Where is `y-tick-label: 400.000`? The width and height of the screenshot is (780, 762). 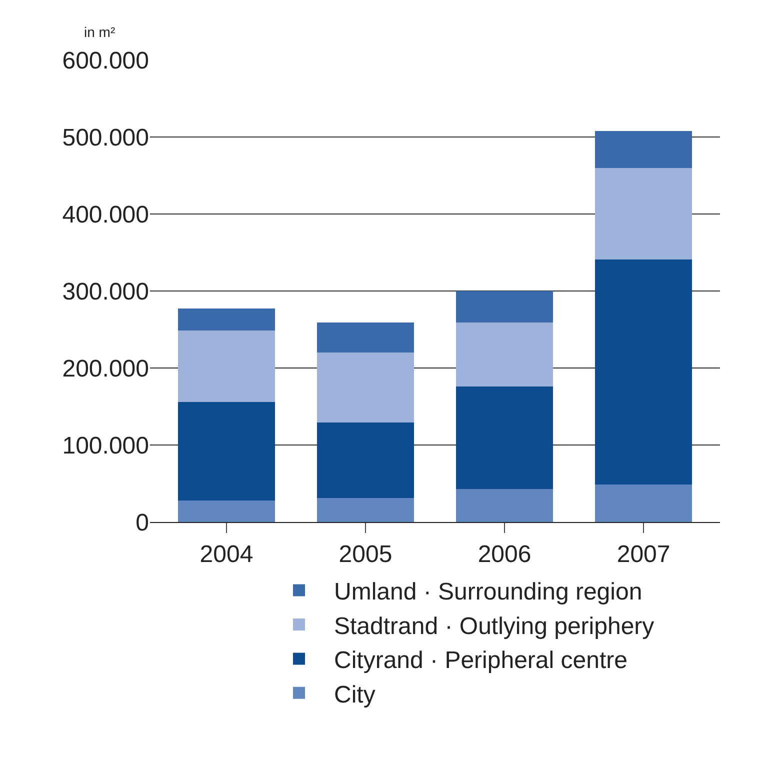 y-tick-label: 400.000 is located at coordinates (105, 214).